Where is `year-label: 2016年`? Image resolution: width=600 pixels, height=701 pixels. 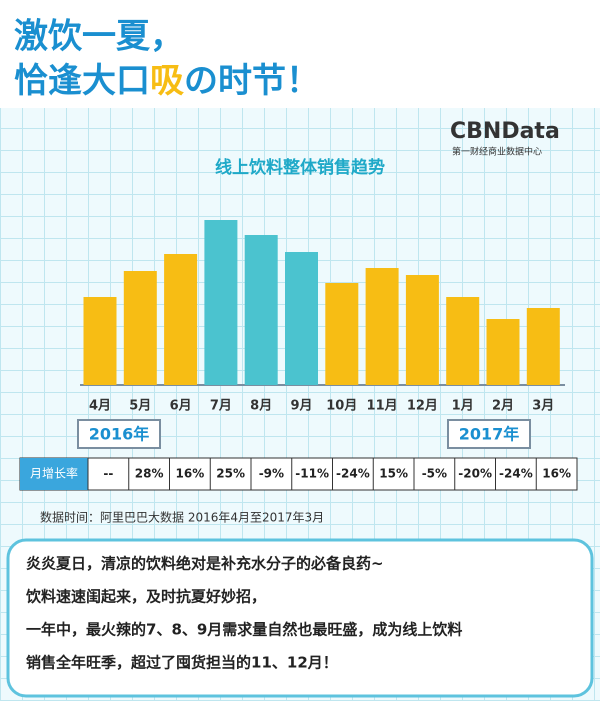
year-label: 2016年 is located at coordinates (119, 434).